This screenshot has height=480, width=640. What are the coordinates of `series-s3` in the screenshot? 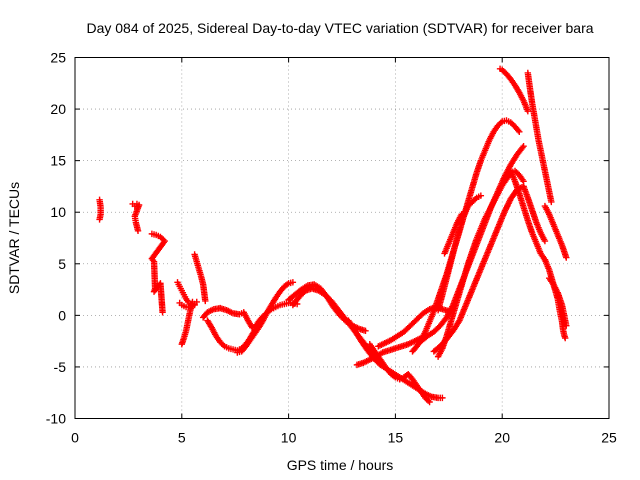 It's located at (158, 273).